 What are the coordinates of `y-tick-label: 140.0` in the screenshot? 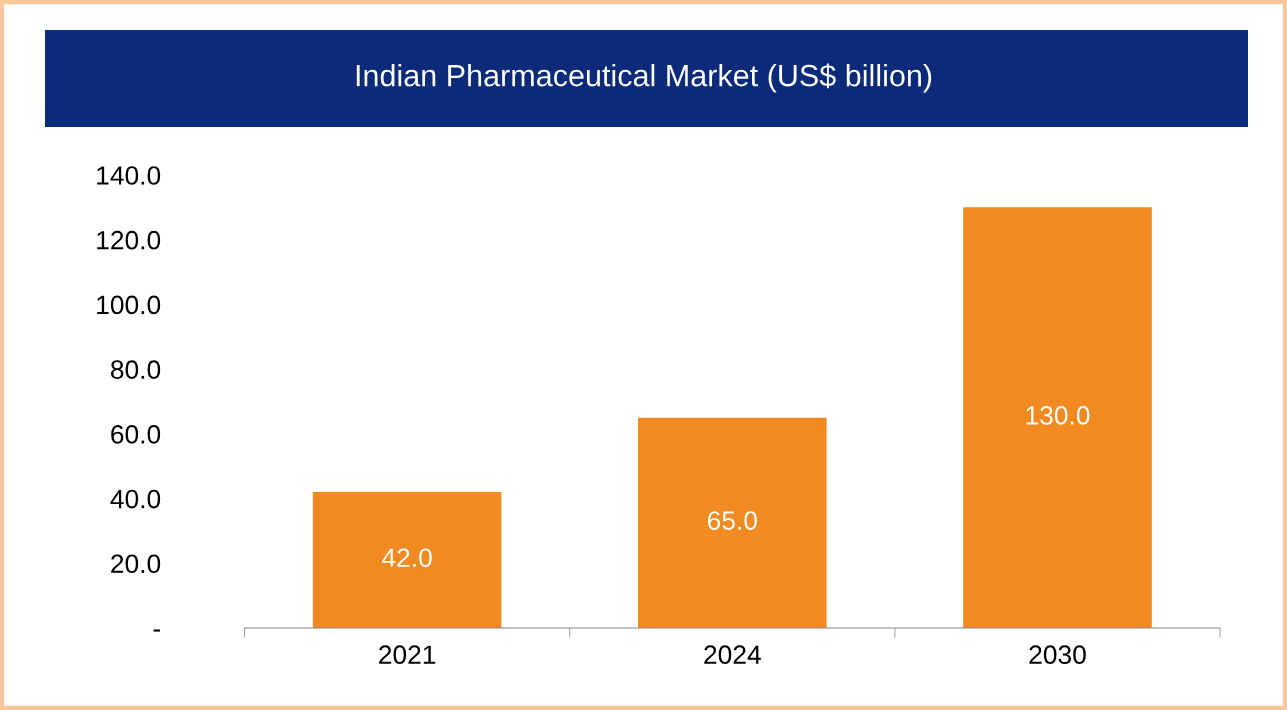 It's located at (129, 175).